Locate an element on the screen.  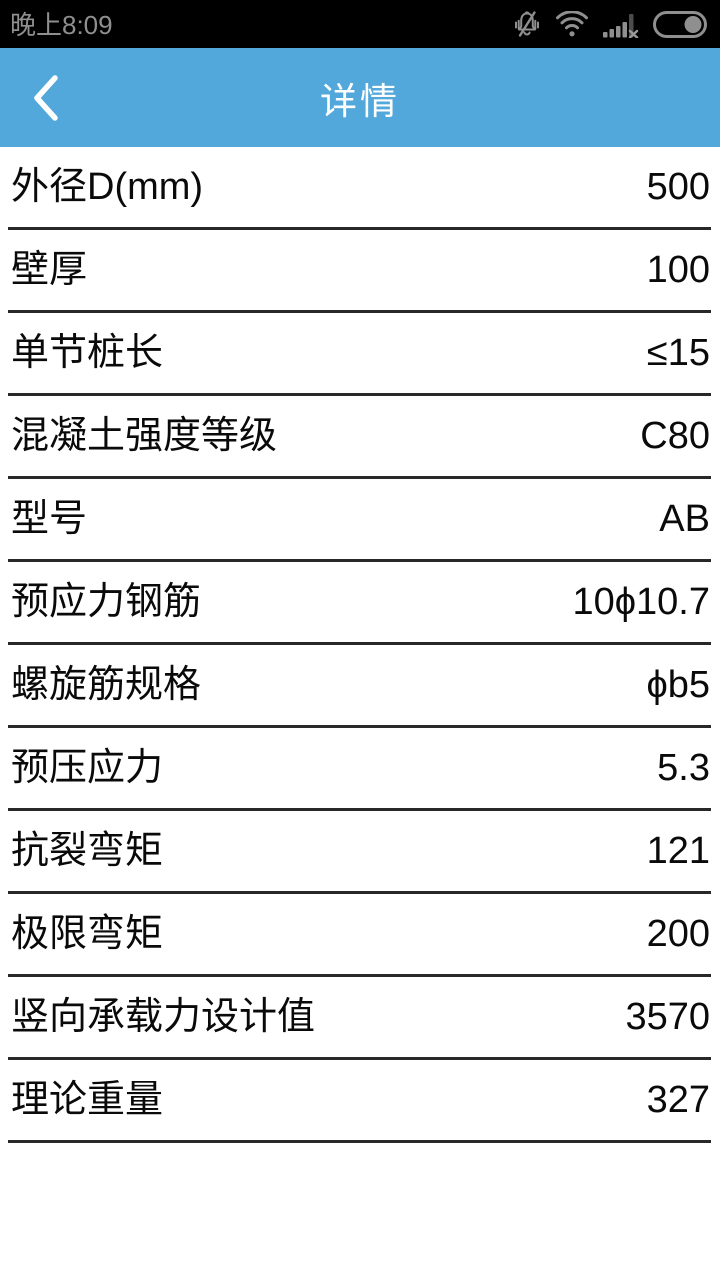
detail-row: 单节桩长 ≤15 is located at coordinates (359, 354).